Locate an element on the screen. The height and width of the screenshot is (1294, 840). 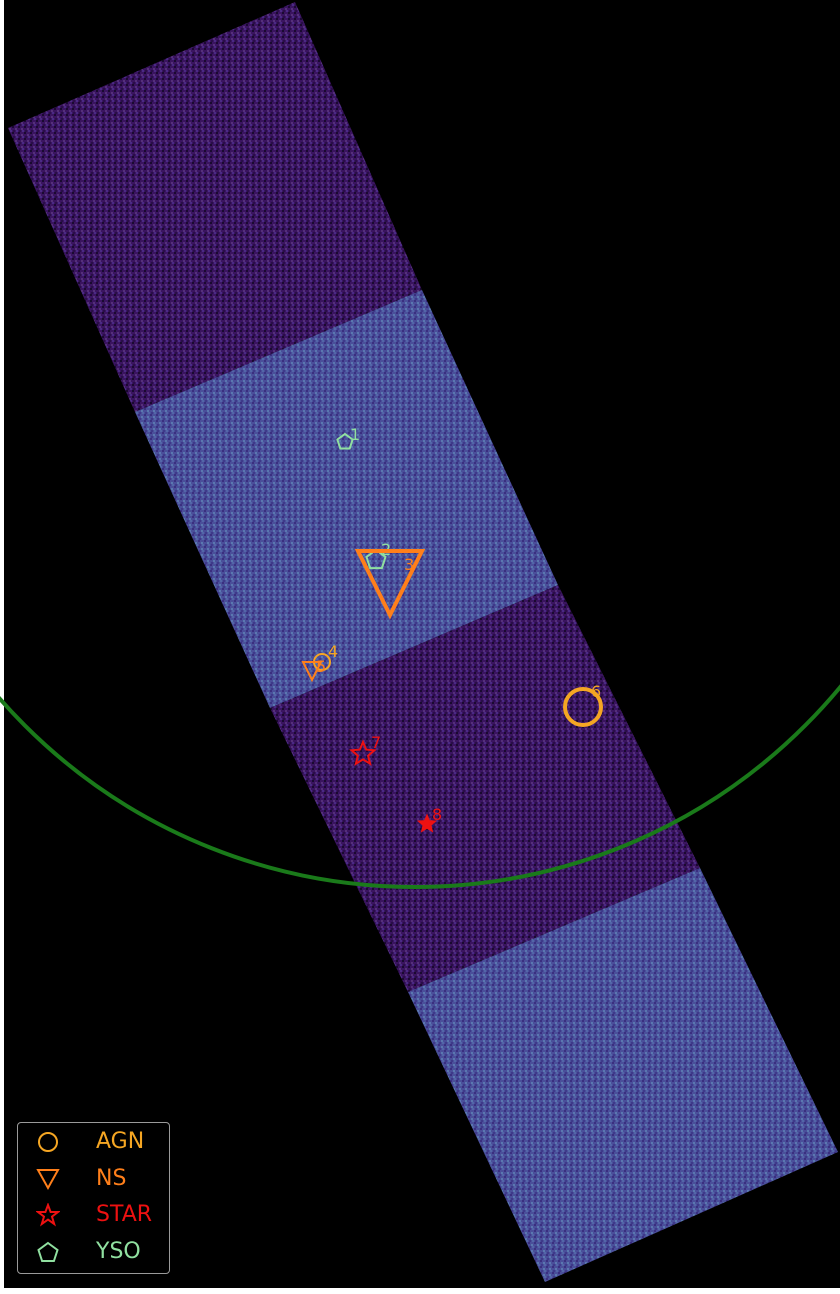
legend-label-star: STAR is located at coordinates (124, 1214).